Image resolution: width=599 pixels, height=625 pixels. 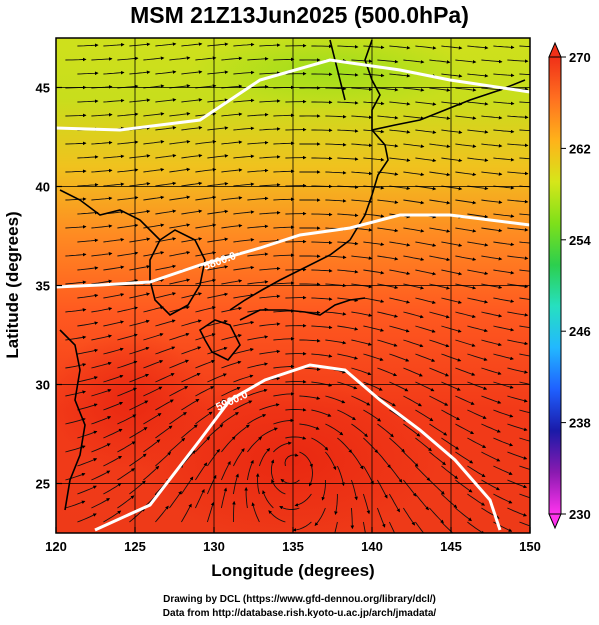 I want to click on x-tick-label: 145, so click(x=451, y=546).